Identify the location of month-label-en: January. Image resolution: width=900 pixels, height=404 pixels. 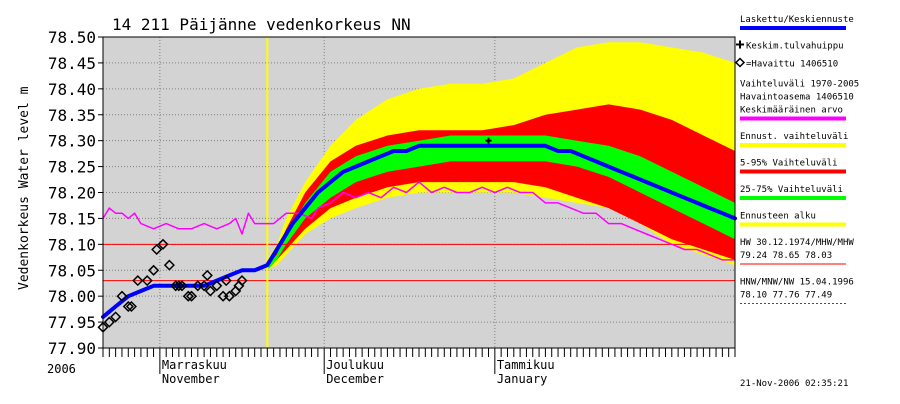
(522, 379).